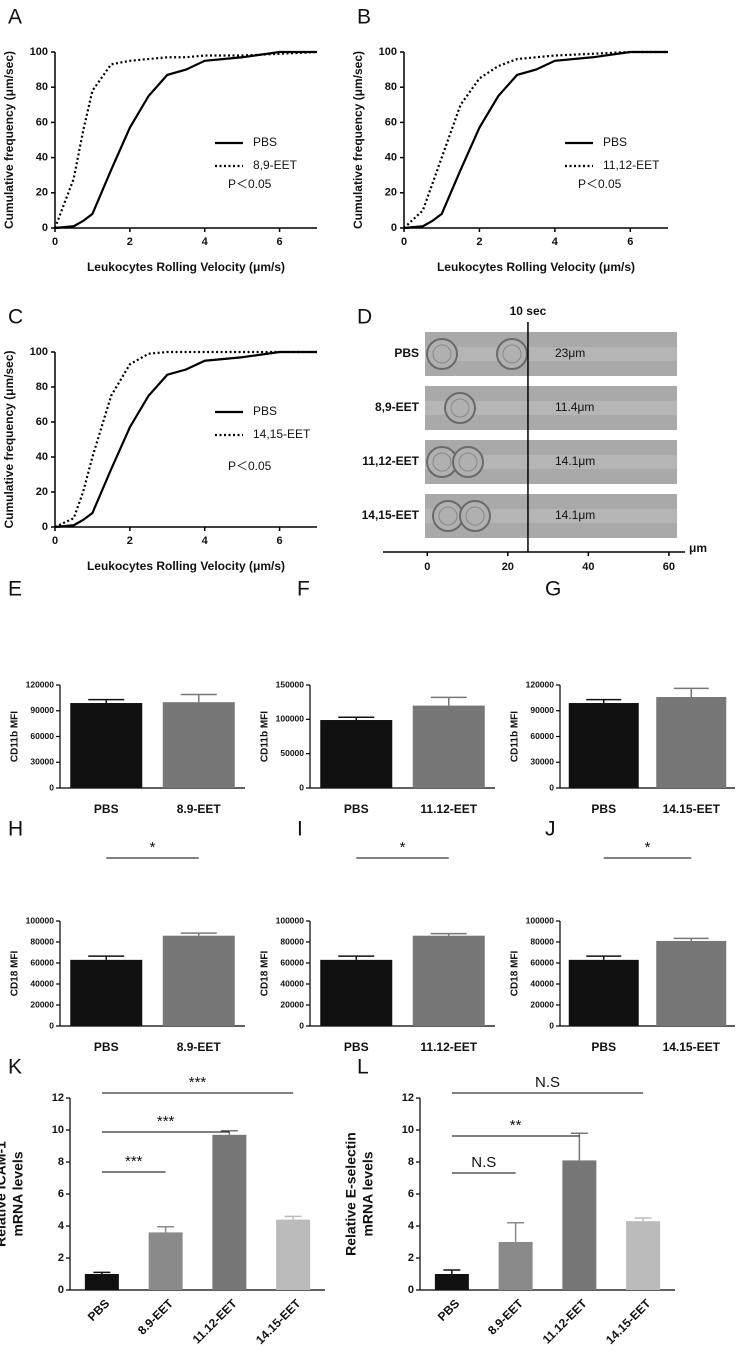  What do you see at coordinates (130, 242) in the screenshot?
I see `x-tick-label: 2` at bounding box center [130, 242].